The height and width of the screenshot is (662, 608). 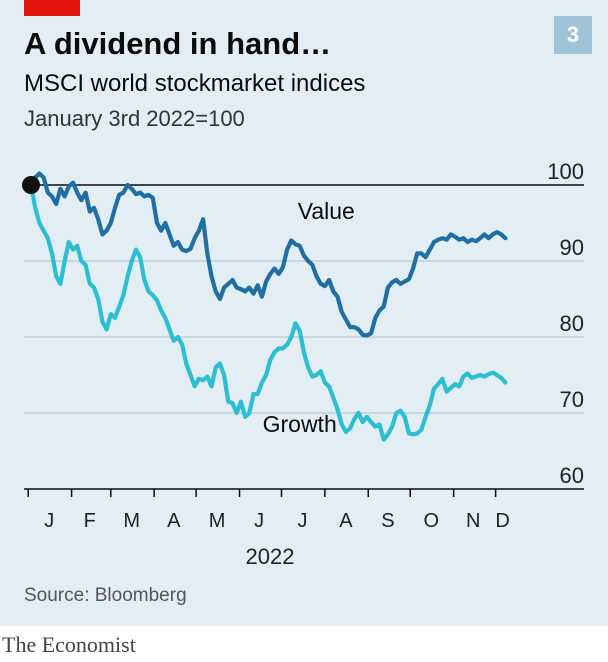 What do you see at coordinates (573, 35) in the screenshot?
I see `chart-number-badge: 3` at bounding box center [573, 35].